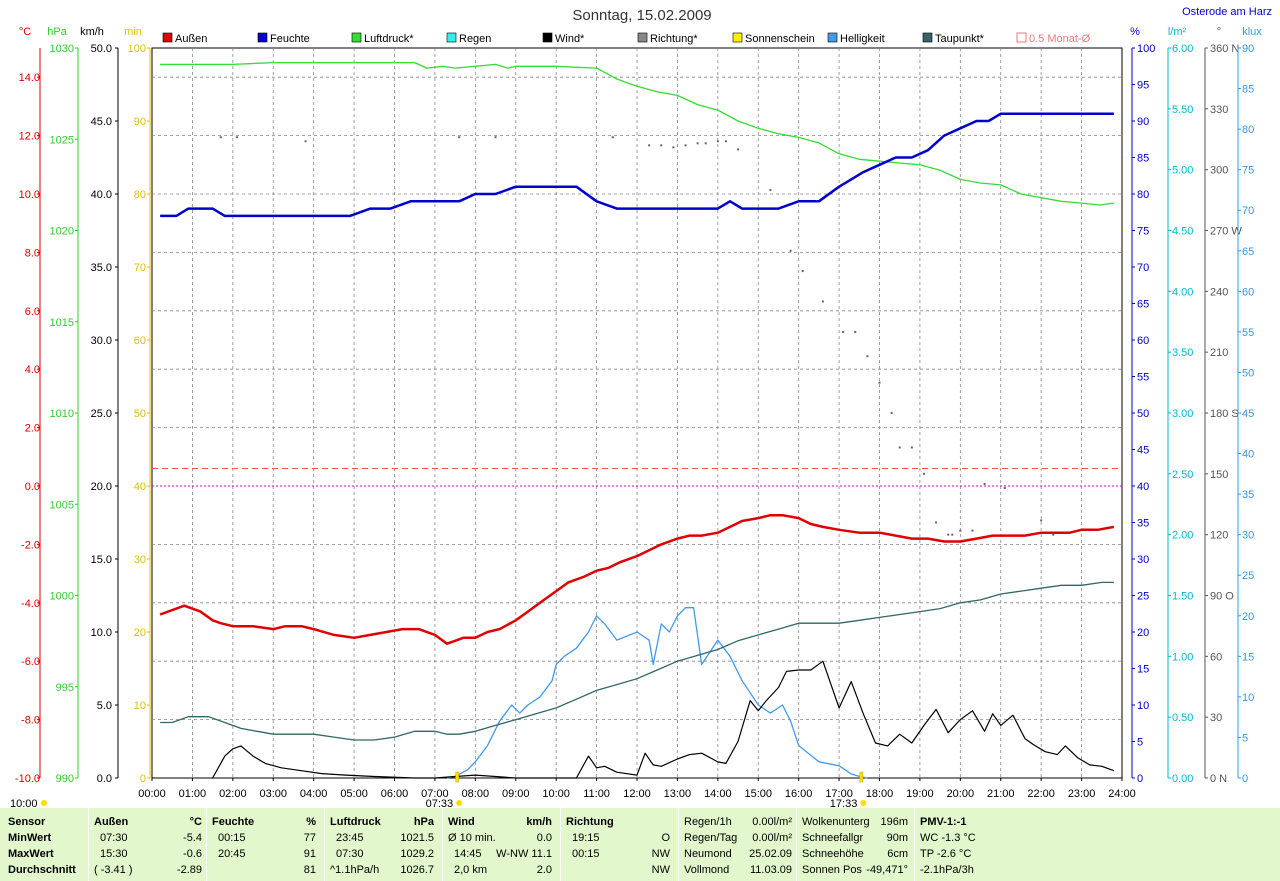  Describe the element at coordinates (1135, 32) in the screenshot. I see `axis-unit: %` at that location.